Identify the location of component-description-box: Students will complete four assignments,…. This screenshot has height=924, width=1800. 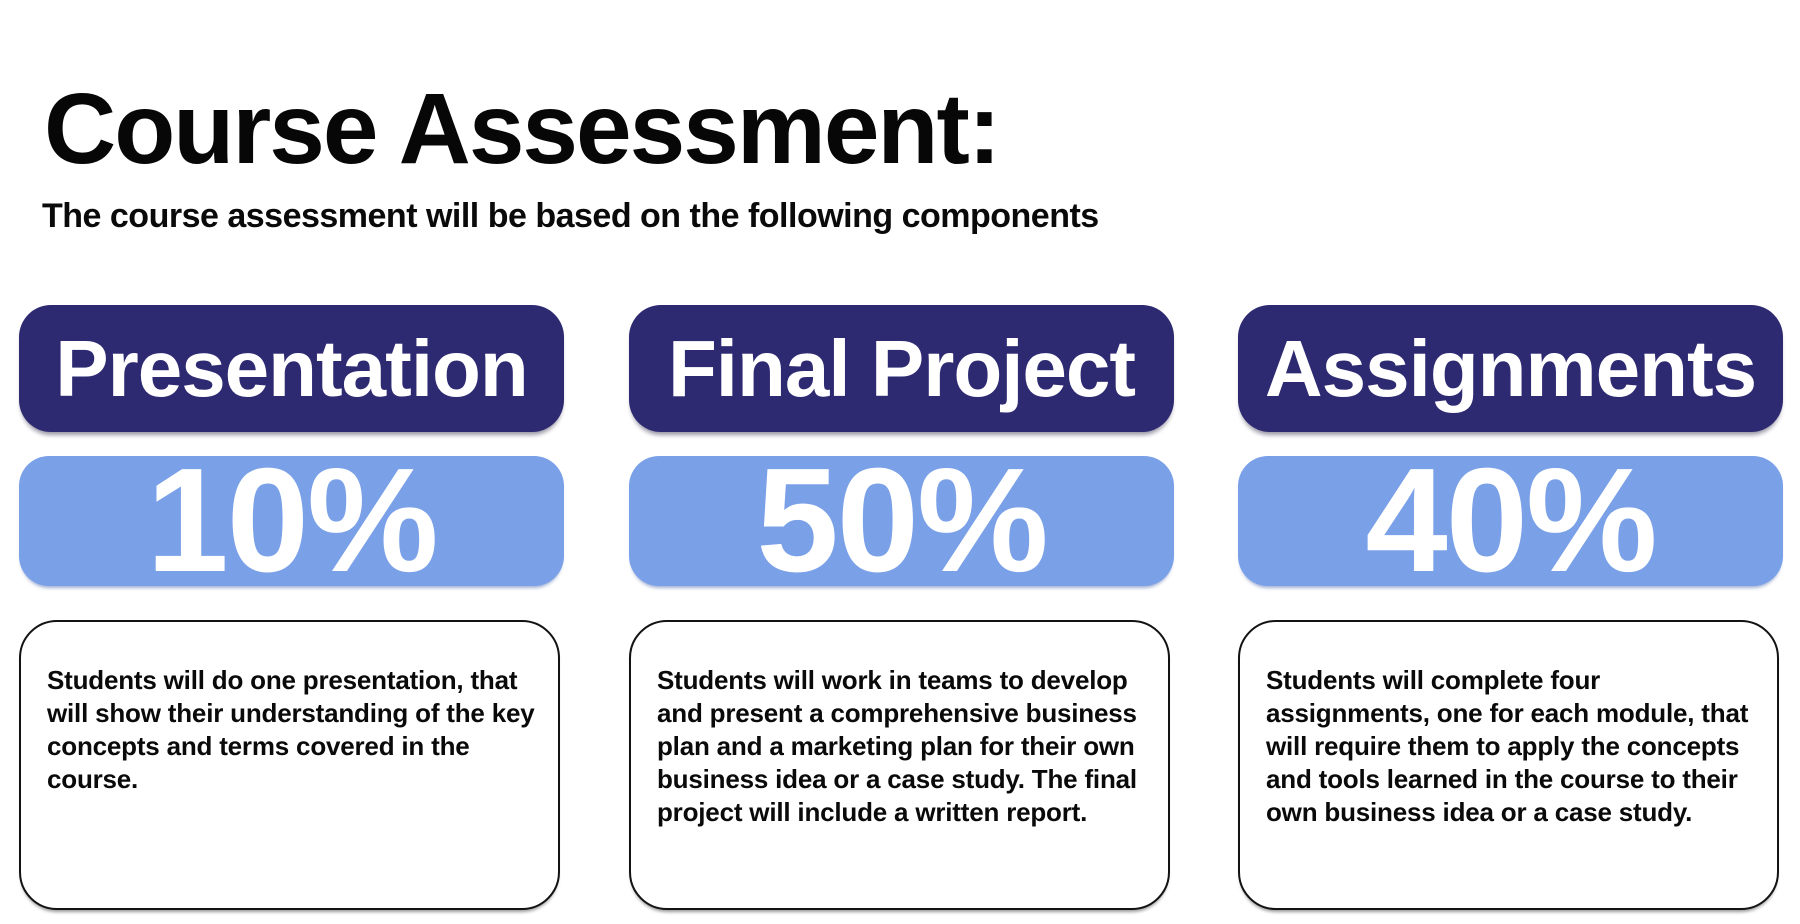
(1508, 765).